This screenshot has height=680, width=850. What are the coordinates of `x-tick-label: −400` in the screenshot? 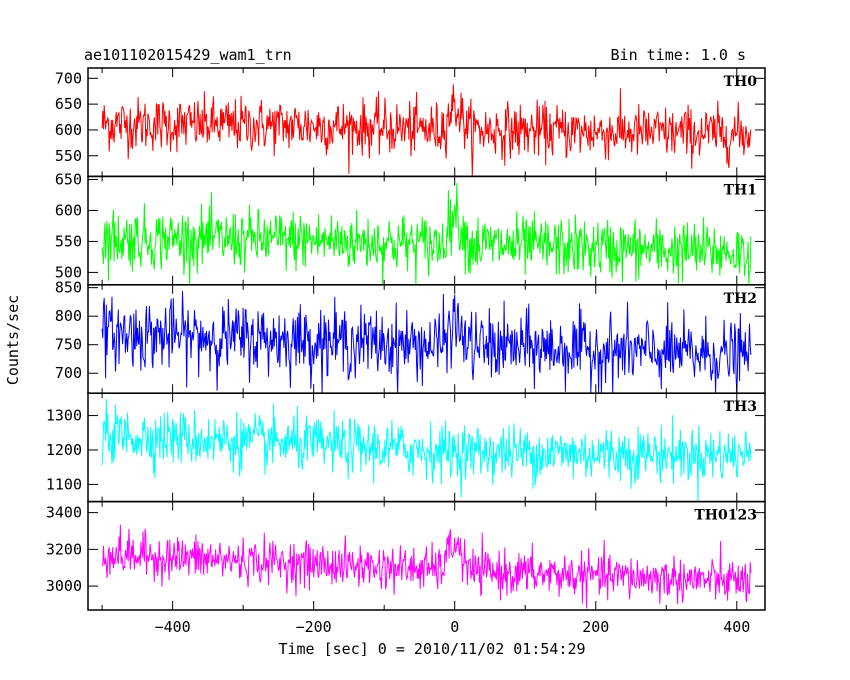 It's located at (173, 627).